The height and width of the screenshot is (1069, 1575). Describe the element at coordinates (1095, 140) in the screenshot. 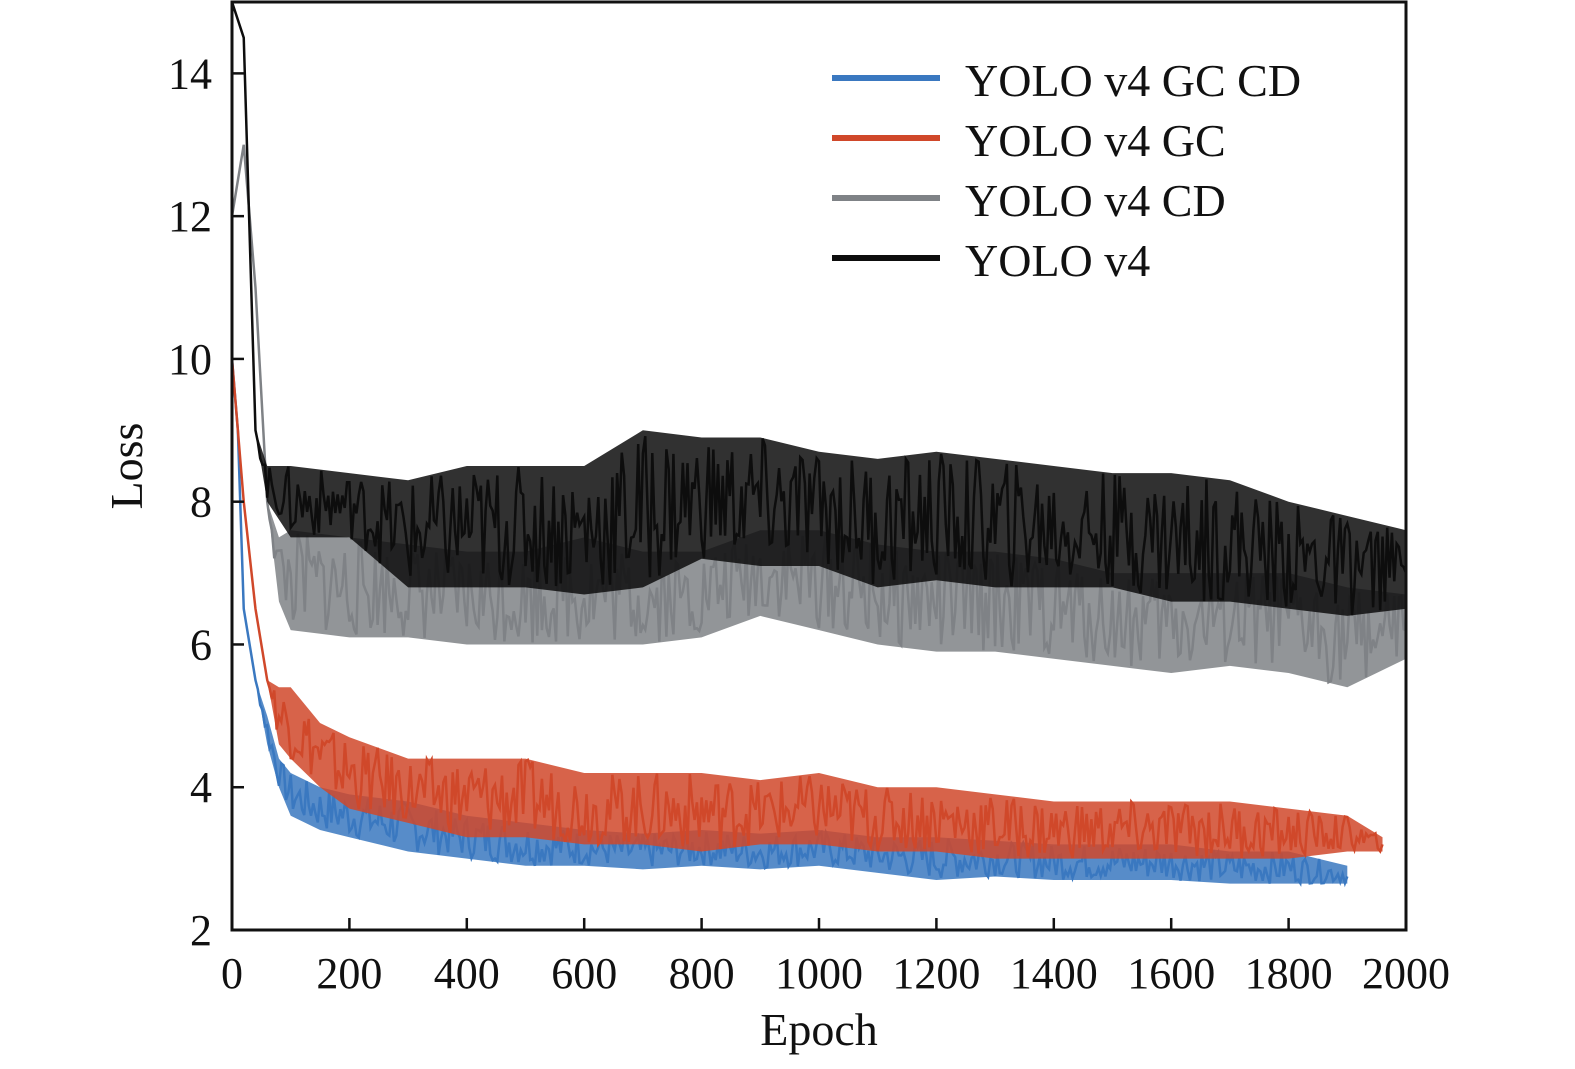

I see `legend-label-yolo-v4-gc: YOLO v4 GC` at that location.